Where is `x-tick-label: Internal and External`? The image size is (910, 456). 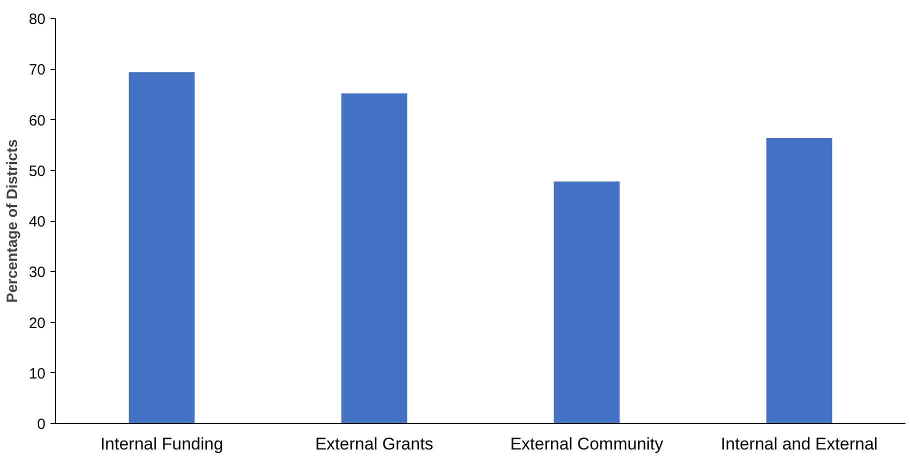 x-tick-label: Internal and External is located at coordinates (799, 444).